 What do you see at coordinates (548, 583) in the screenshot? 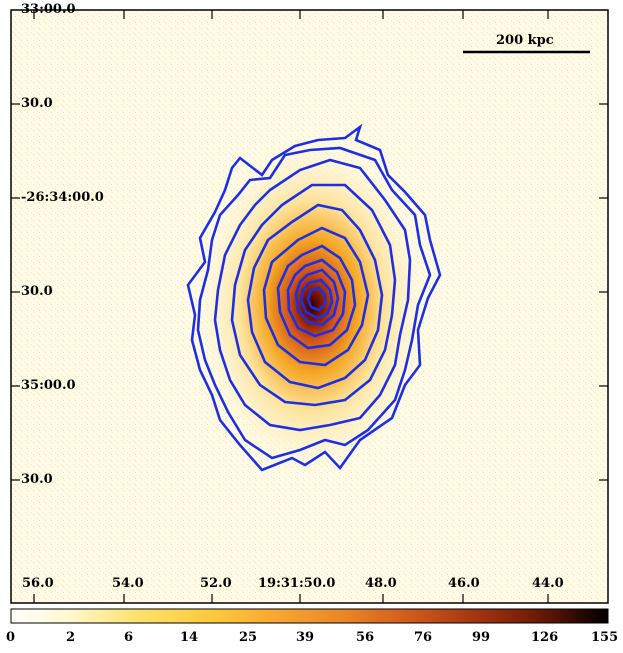
I see `x-tick-label-7: 44.0` at bounding box center [548, 583].